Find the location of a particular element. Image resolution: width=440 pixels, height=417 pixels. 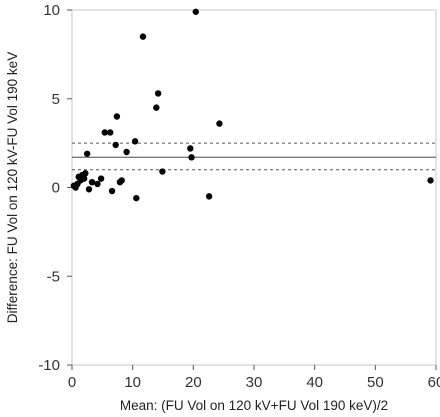

y-tick-label: -5 is located at coordinates (53, 276).